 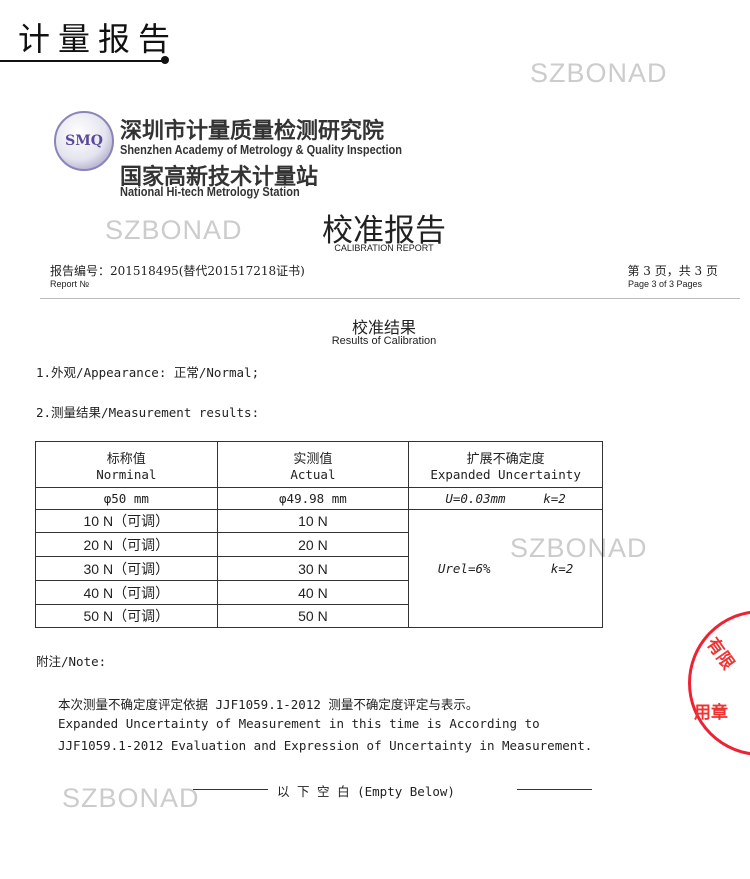 I want to click on cell-nominal: φ50 mm, so click(x=126, y=498).